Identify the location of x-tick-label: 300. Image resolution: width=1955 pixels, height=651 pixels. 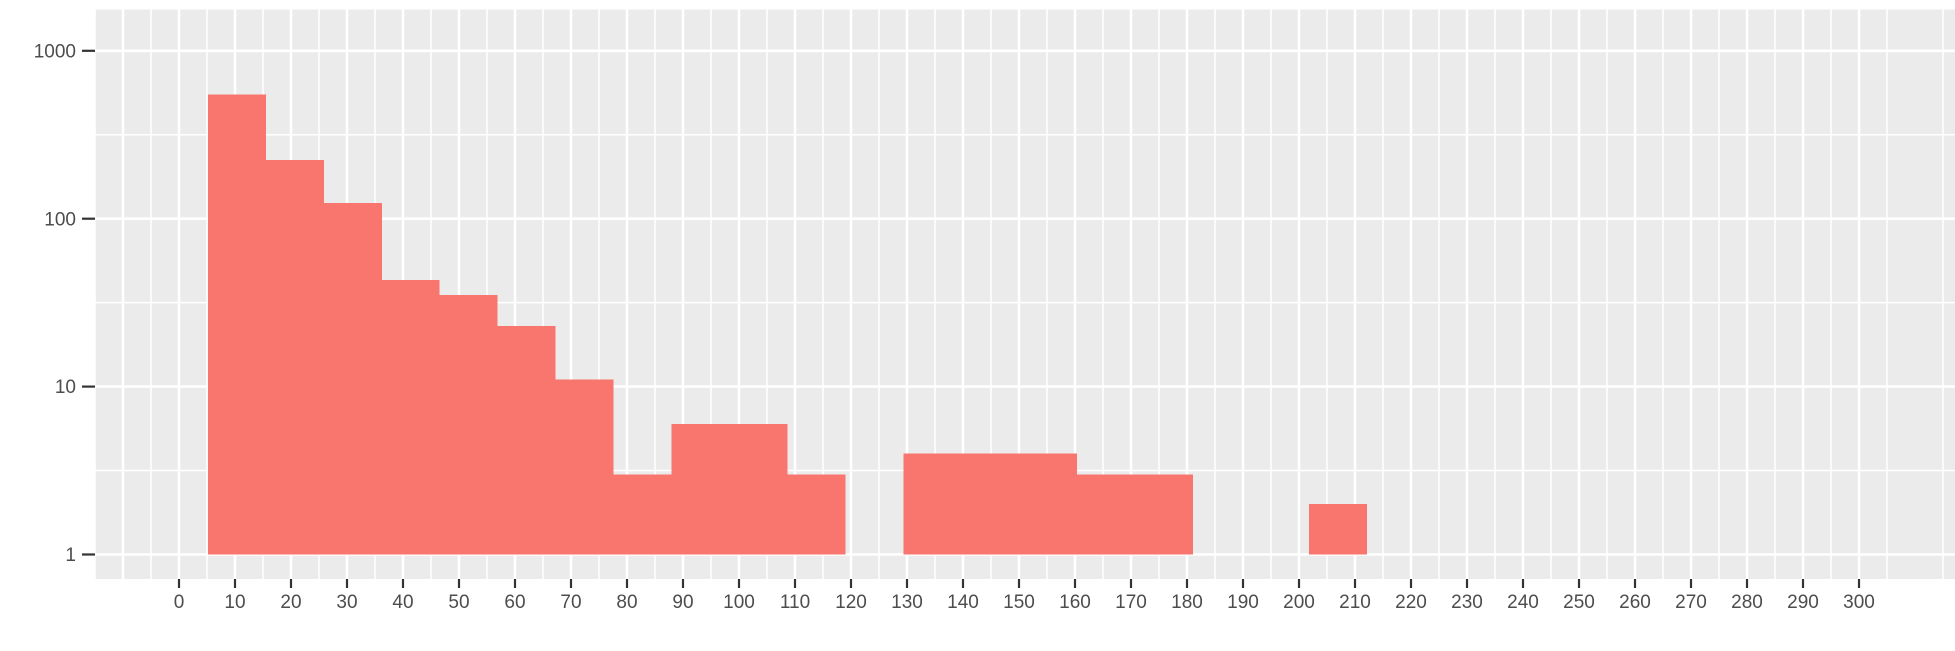
(1859, 602).